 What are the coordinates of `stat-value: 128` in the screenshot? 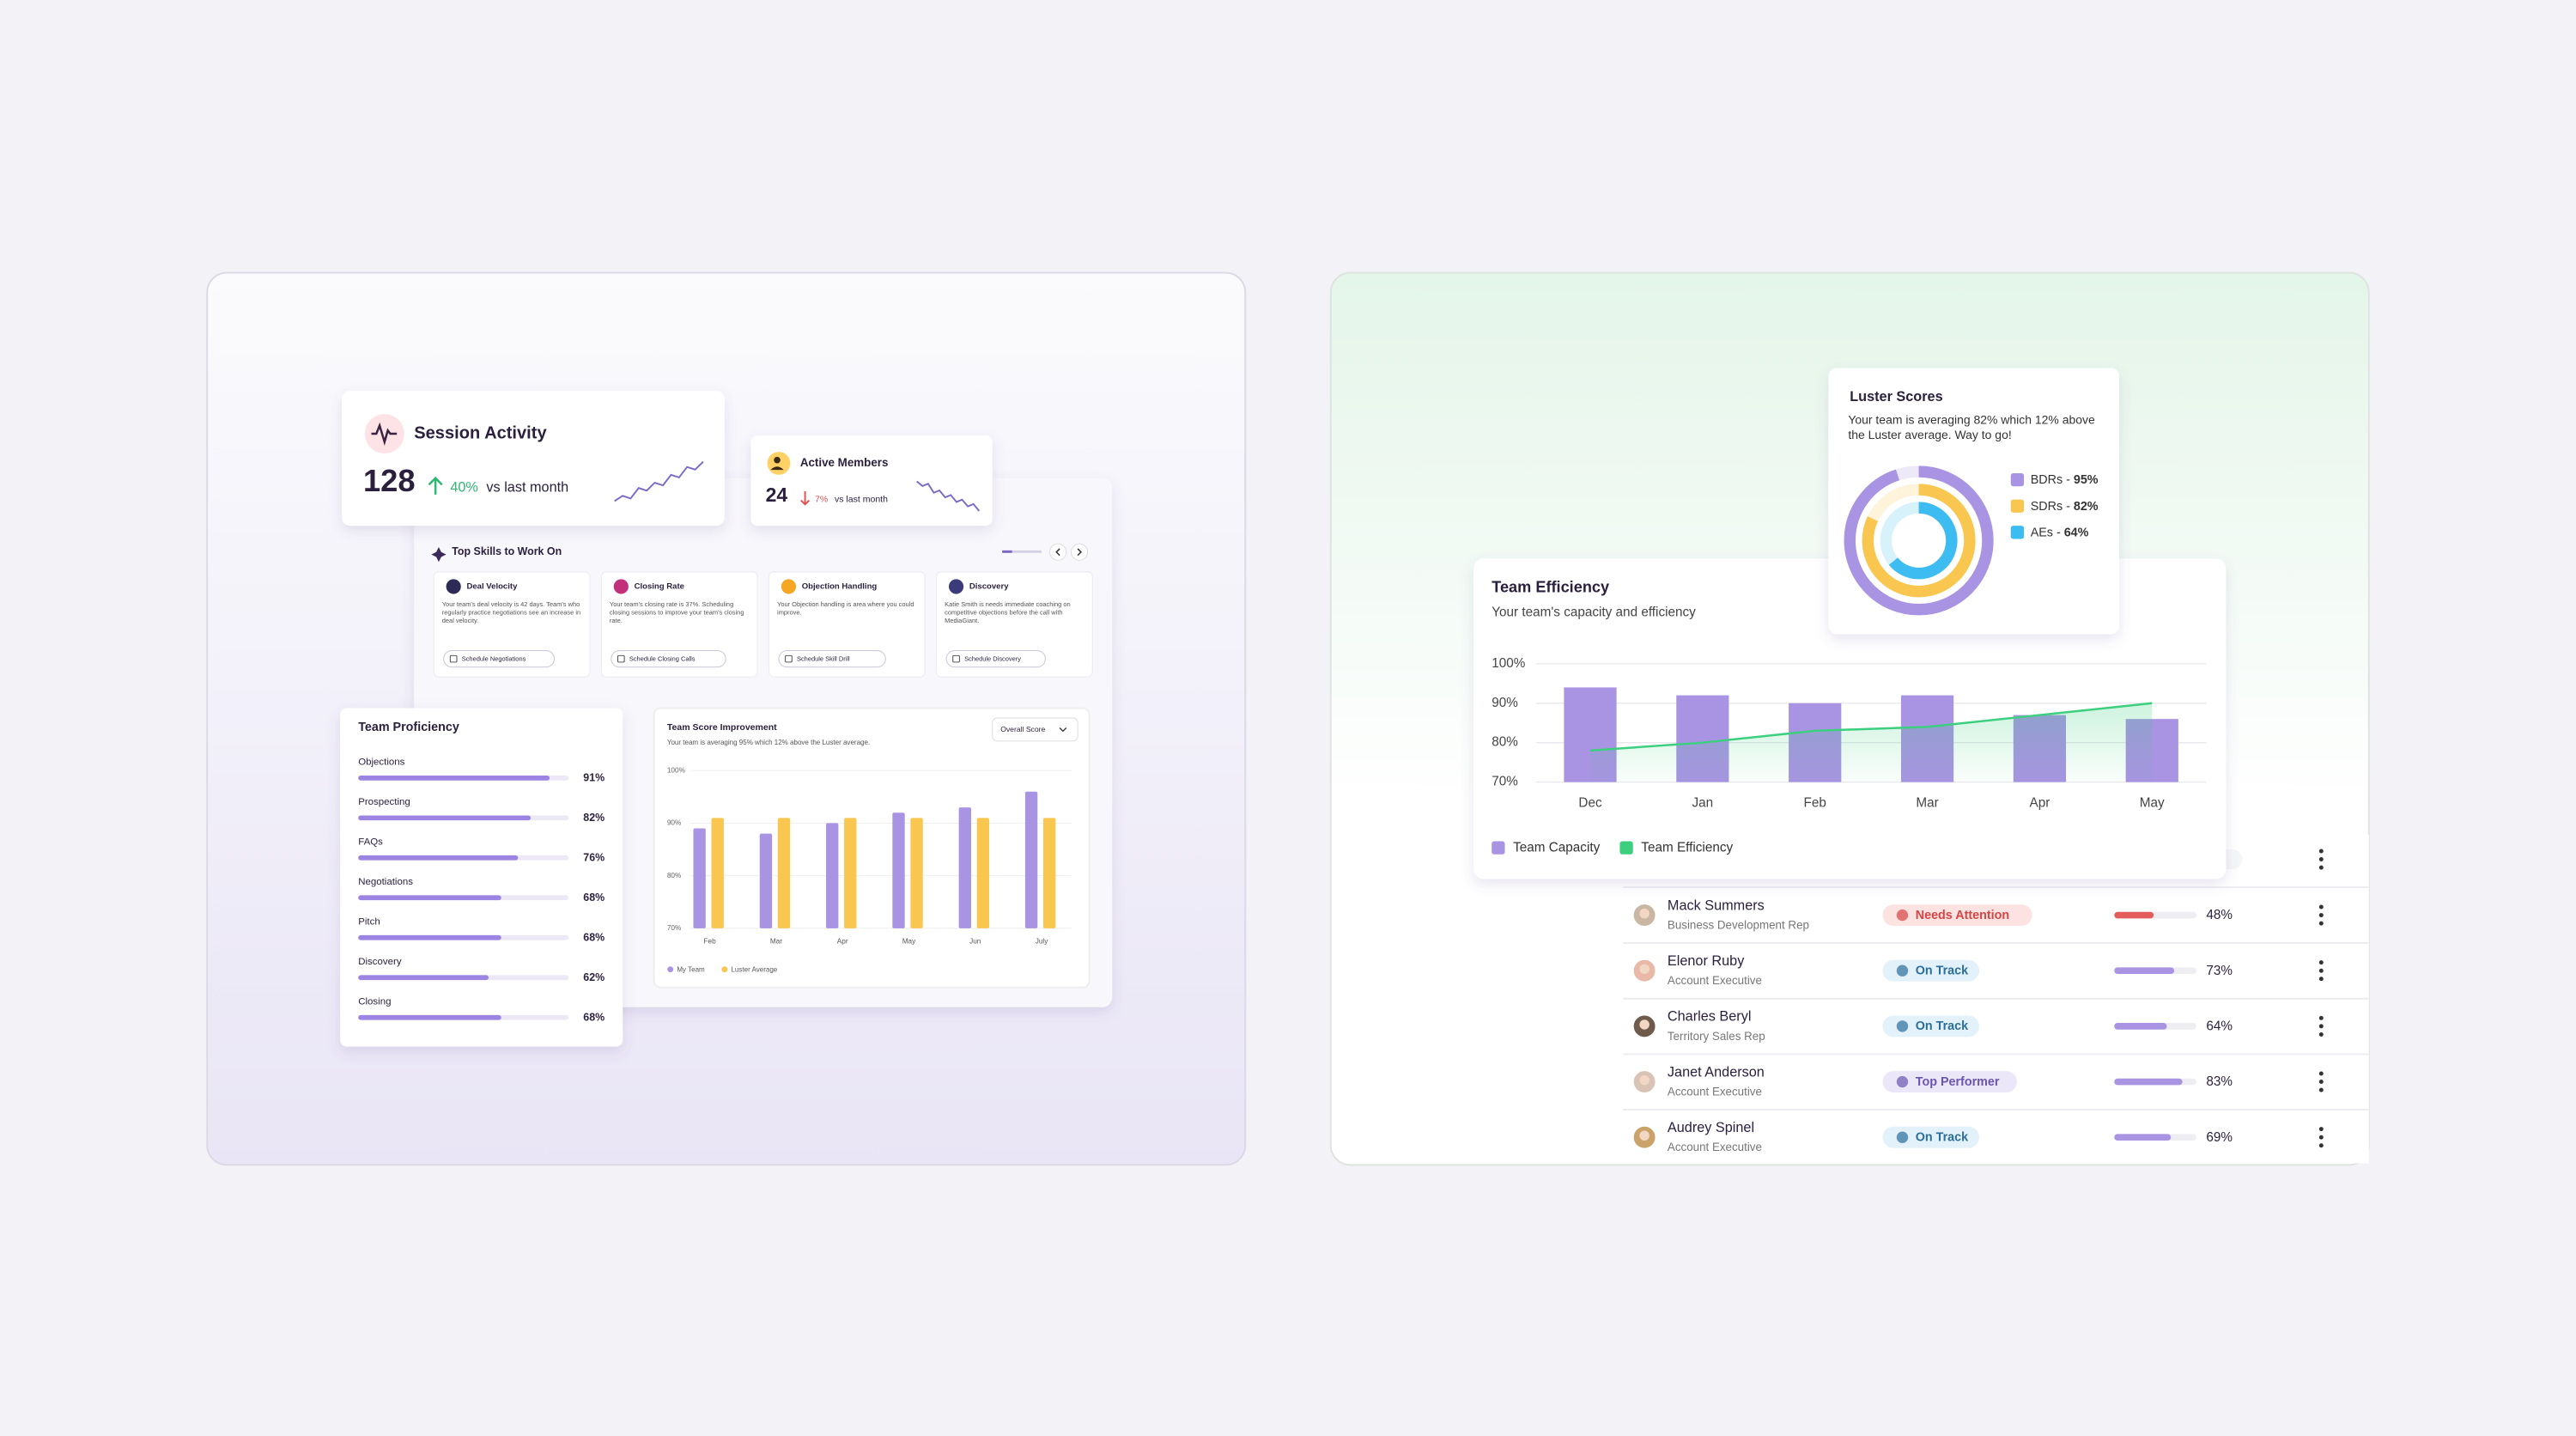 It's located at (389, 480).